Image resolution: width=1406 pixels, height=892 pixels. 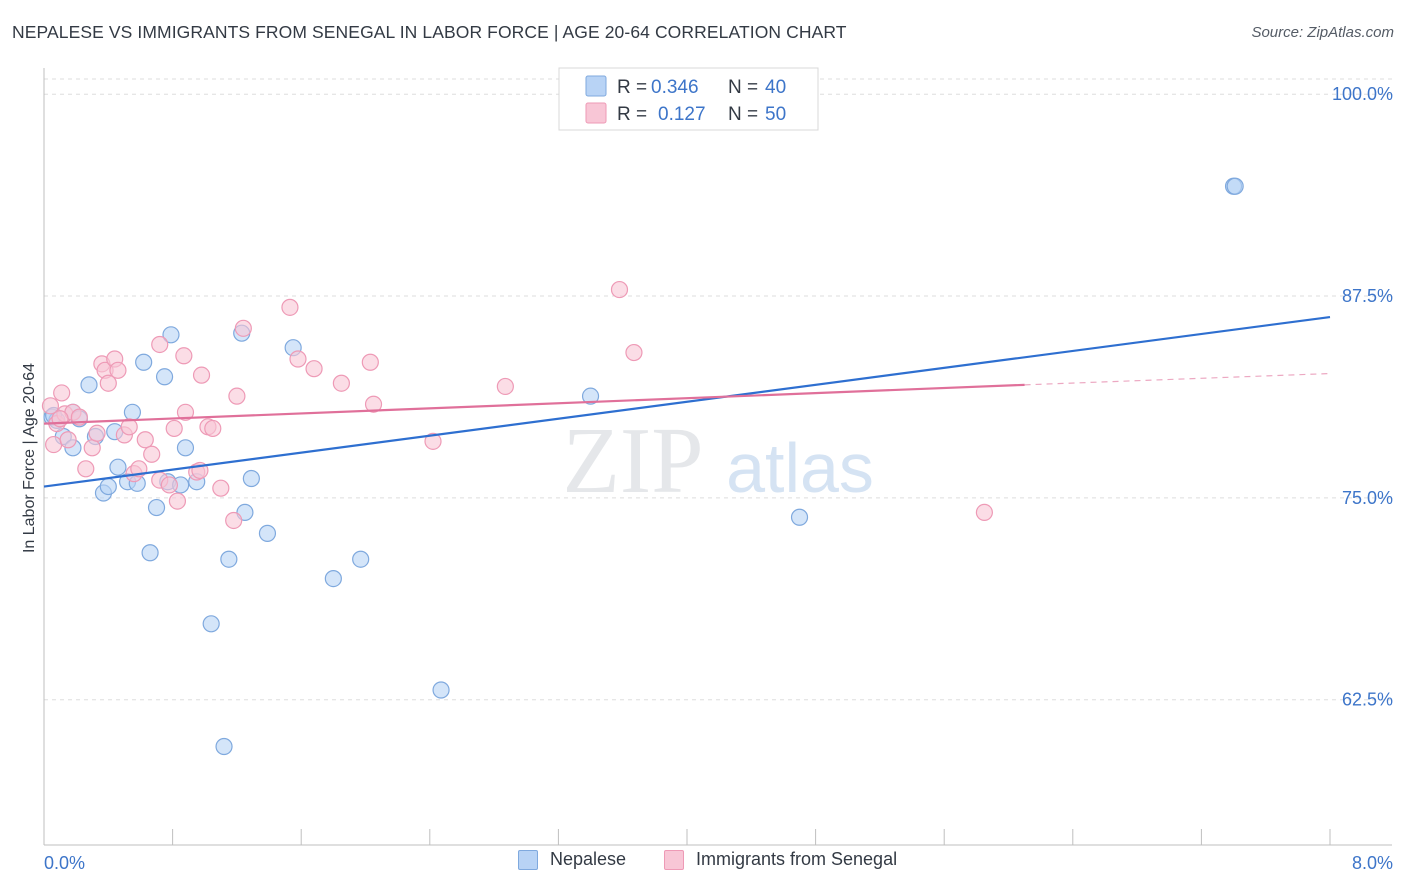 I want to click on legend-n-label-2: N =, so click(x=743, y=114).